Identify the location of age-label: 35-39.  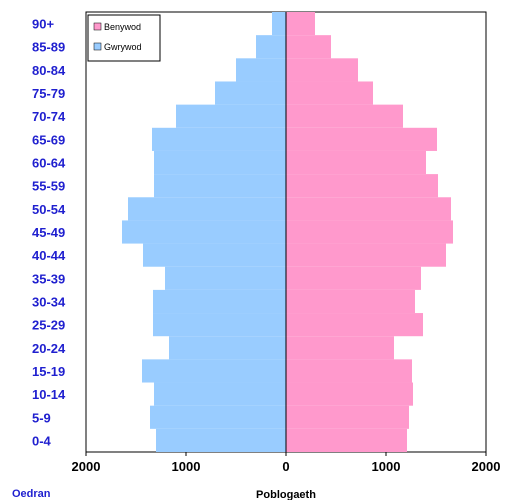
(48, 278).